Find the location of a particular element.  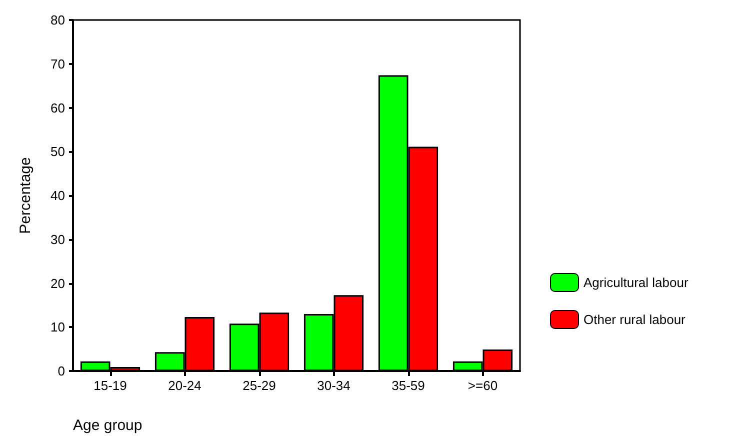

y-tick-label: 20 is located at coordinates (57, 283).